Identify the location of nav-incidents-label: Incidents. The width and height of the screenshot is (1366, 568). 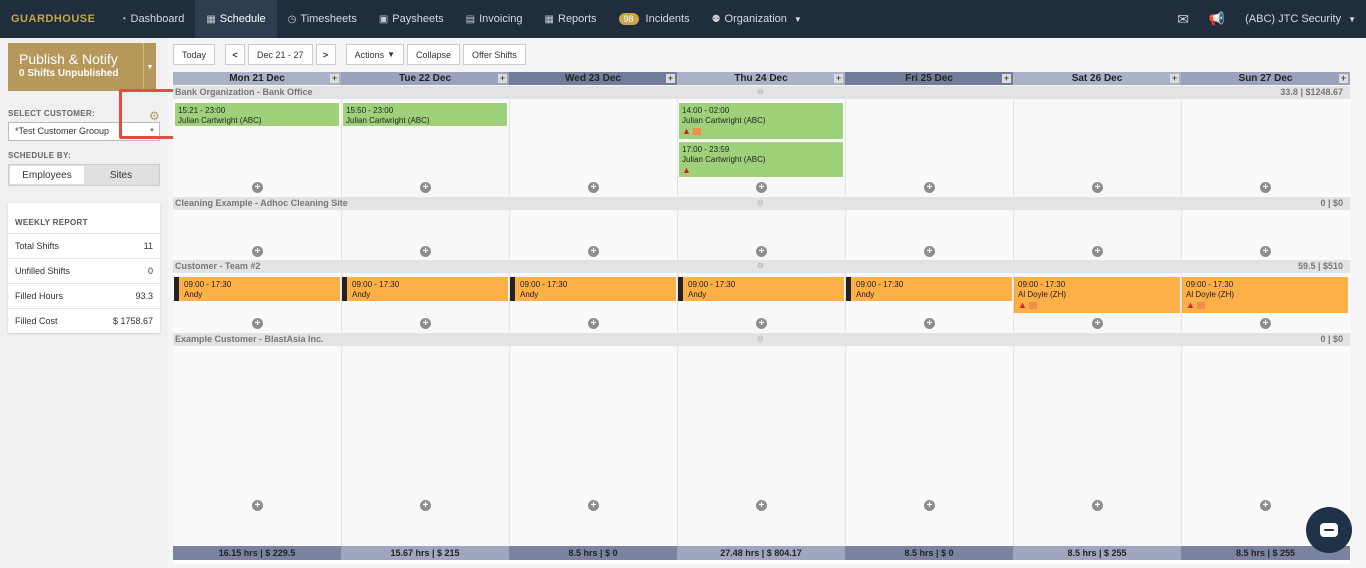
(667, 19).